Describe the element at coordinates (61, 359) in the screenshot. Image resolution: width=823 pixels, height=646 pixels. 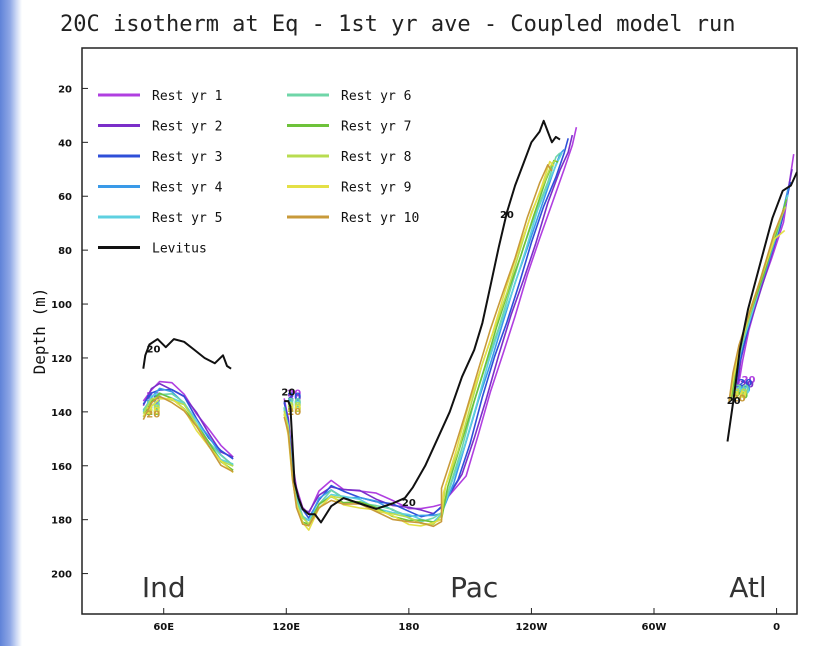
I see `y-tick-label: 120` at that location.